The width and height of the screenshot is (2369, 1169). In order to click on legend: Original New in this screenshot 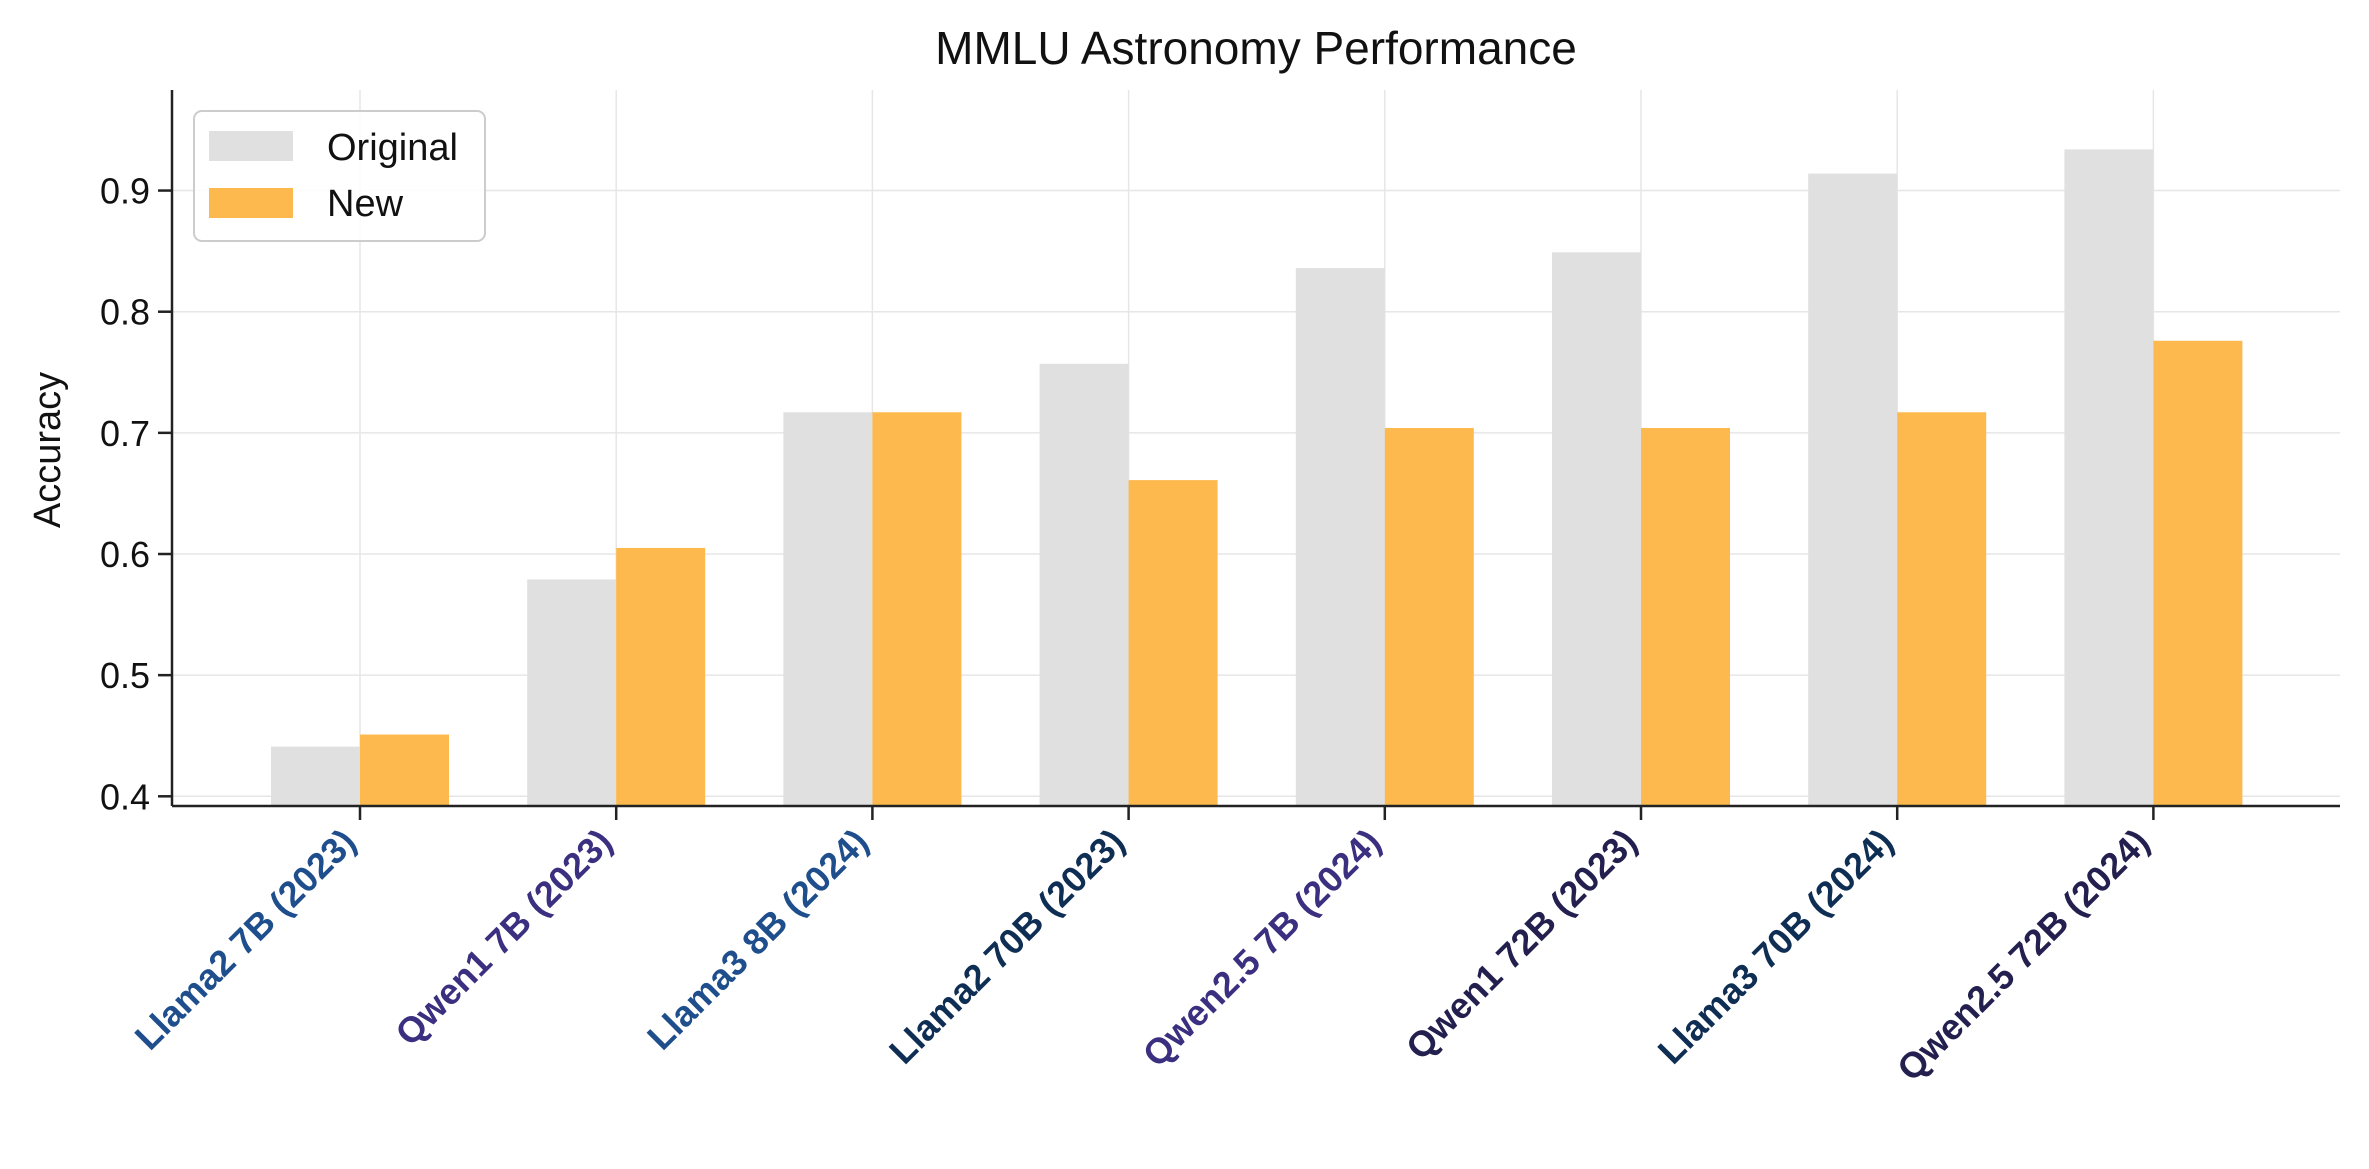, I will do `click(339, 176)`.